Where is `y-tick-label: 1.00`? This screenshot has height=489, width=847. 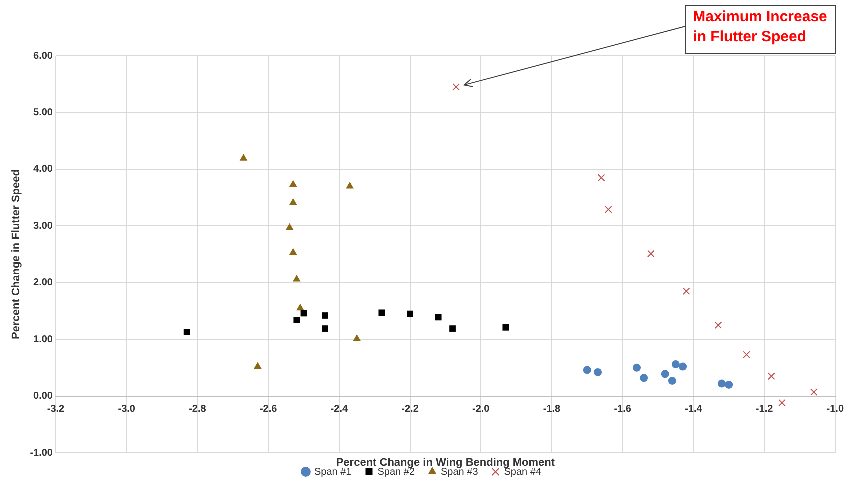 y-tick-label: 1.00 is located at coordinates (44, 340).